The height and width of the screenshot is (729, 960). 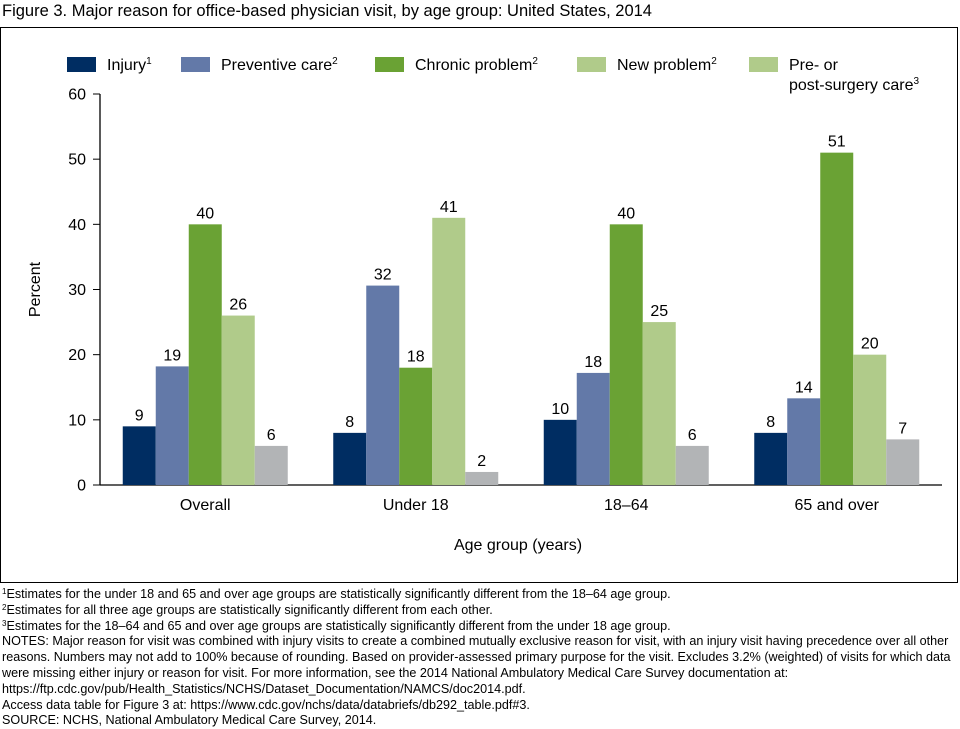 What do you see at coordinates (205, 505) in the screenshot?
I see `x-tick-label: Overall` at bounding box center [205, 505].